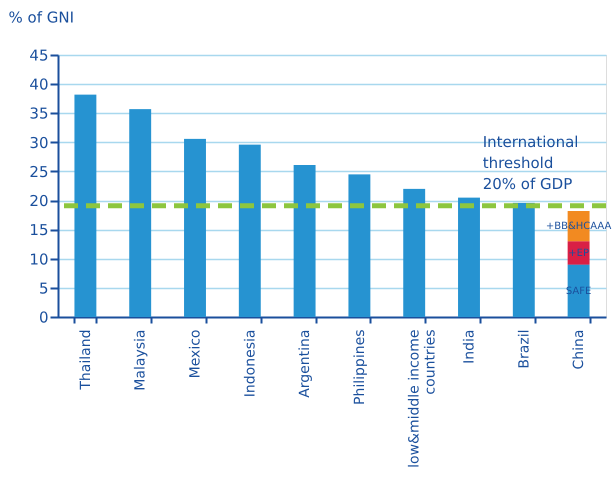  Describe the element at coordinates (579, 350) in the screenshot. I see `x-tick-label: China` at that location.